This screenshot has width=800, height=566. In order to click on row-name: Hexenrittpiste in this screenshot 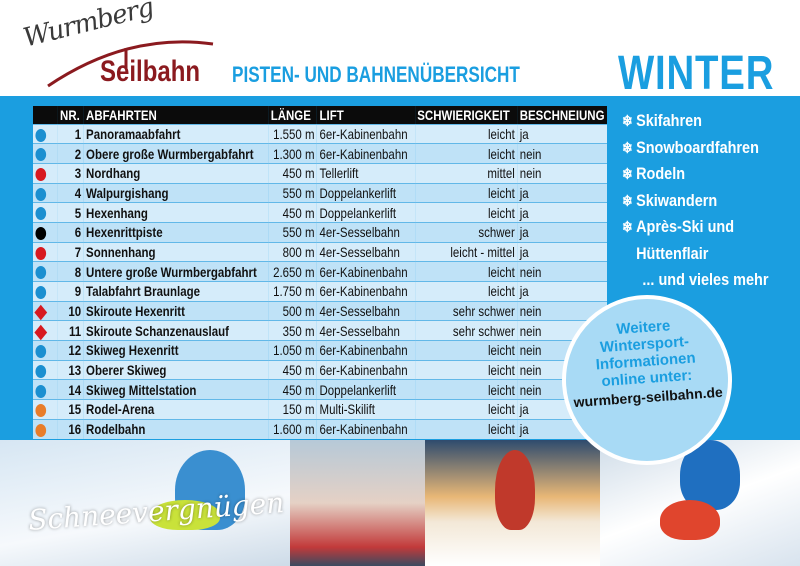, I will do `click(176, 232)`.